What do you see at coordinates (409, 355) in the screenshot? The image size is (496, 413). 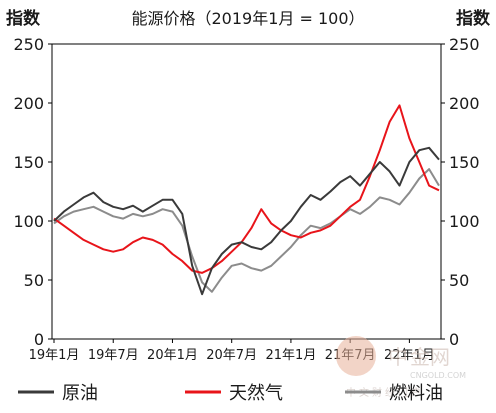 I see `x-tick-label: 22年1月` at bounding box center [409, 355].